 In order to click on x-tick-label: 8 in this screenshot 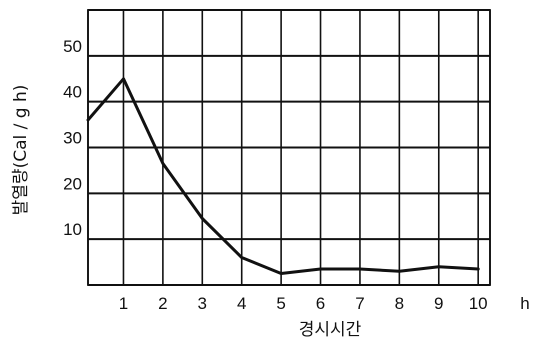, I will do `click(399, 303)`.